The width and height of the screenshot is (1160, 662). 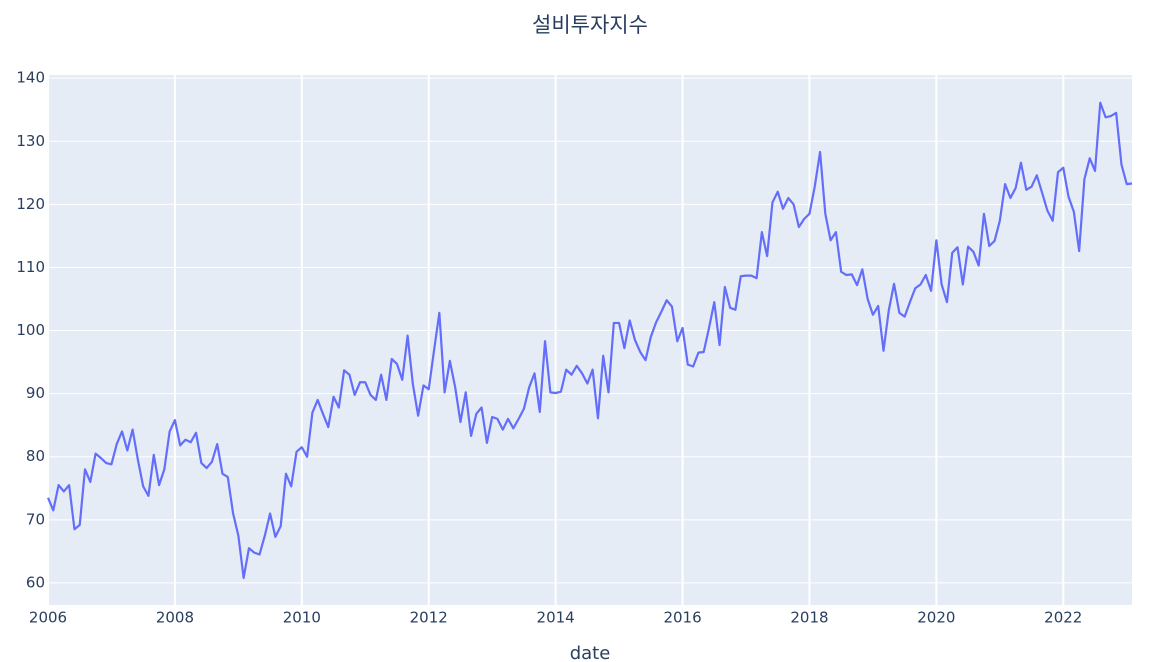 What do you see at coordinates (682, 618) in the screenshot?
I see `x-tick-label: 2016` at bounding box center [682, 618].